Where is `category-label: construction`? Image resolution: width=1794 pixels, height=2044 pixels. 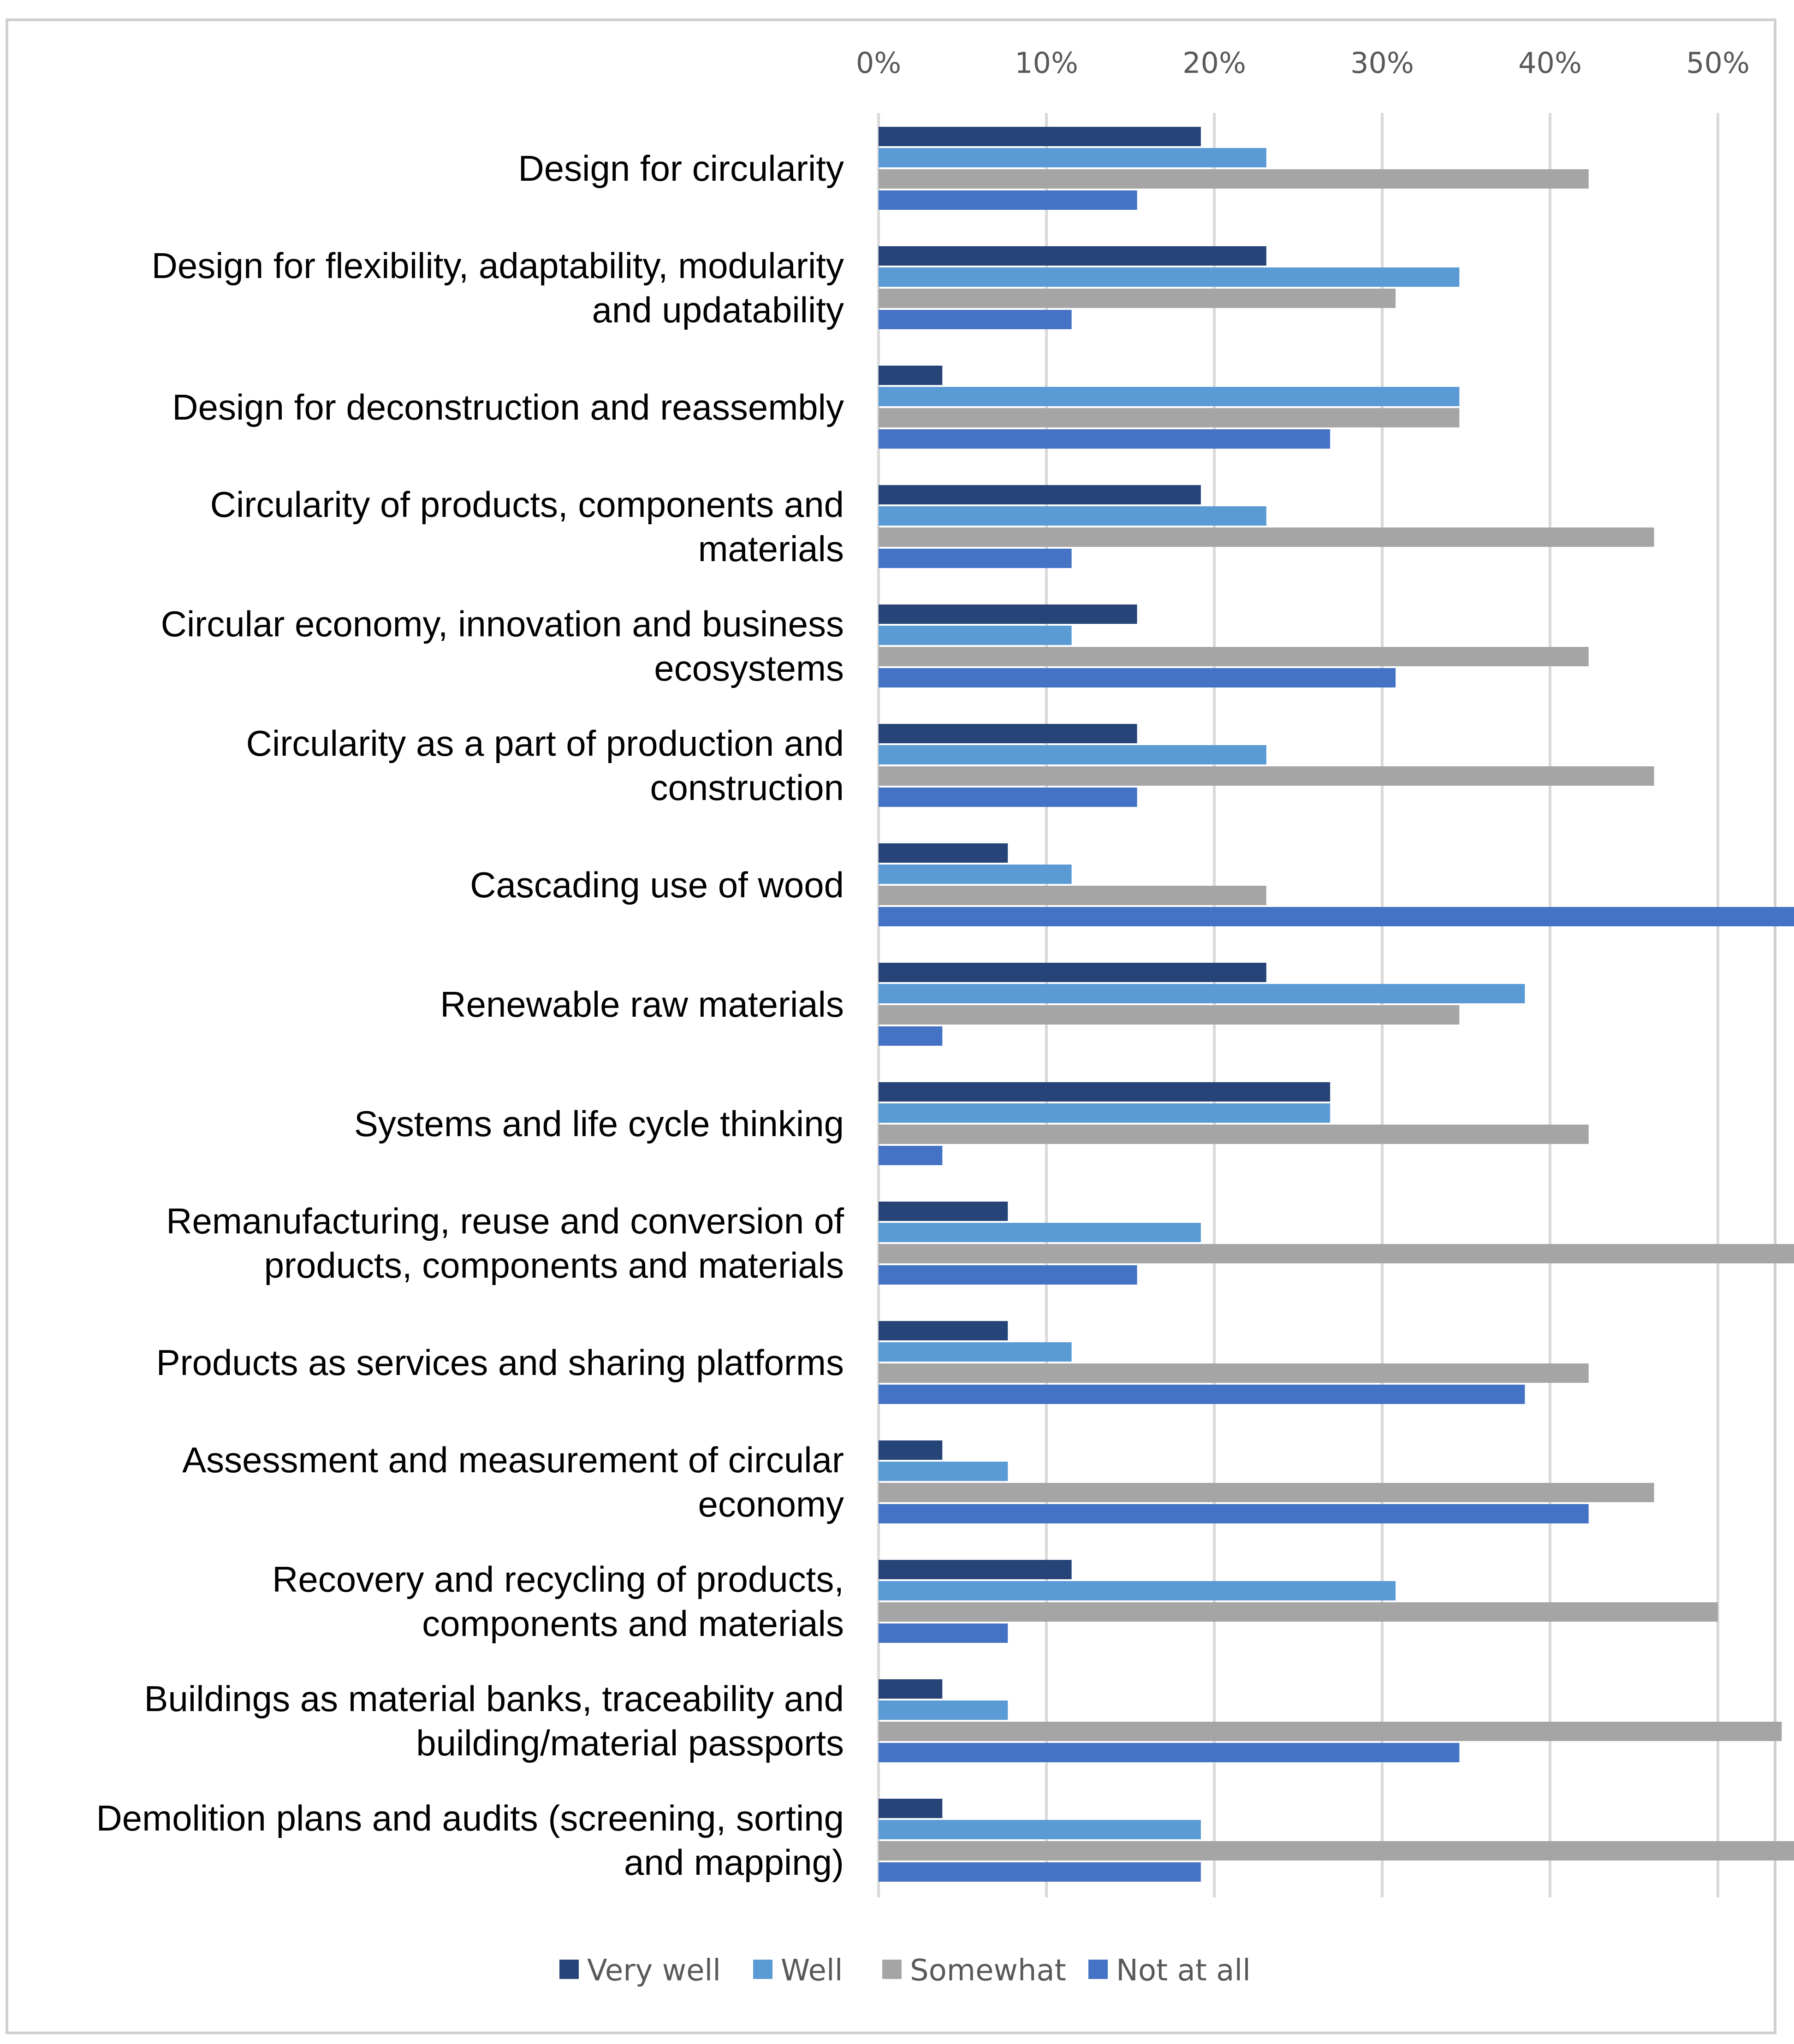
category-label: construction is located at coordinates (747, 787).